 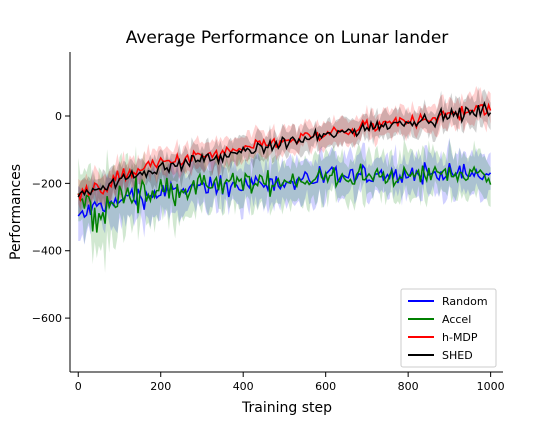 I want to click on series-line-random, so click(x=284, y=190).